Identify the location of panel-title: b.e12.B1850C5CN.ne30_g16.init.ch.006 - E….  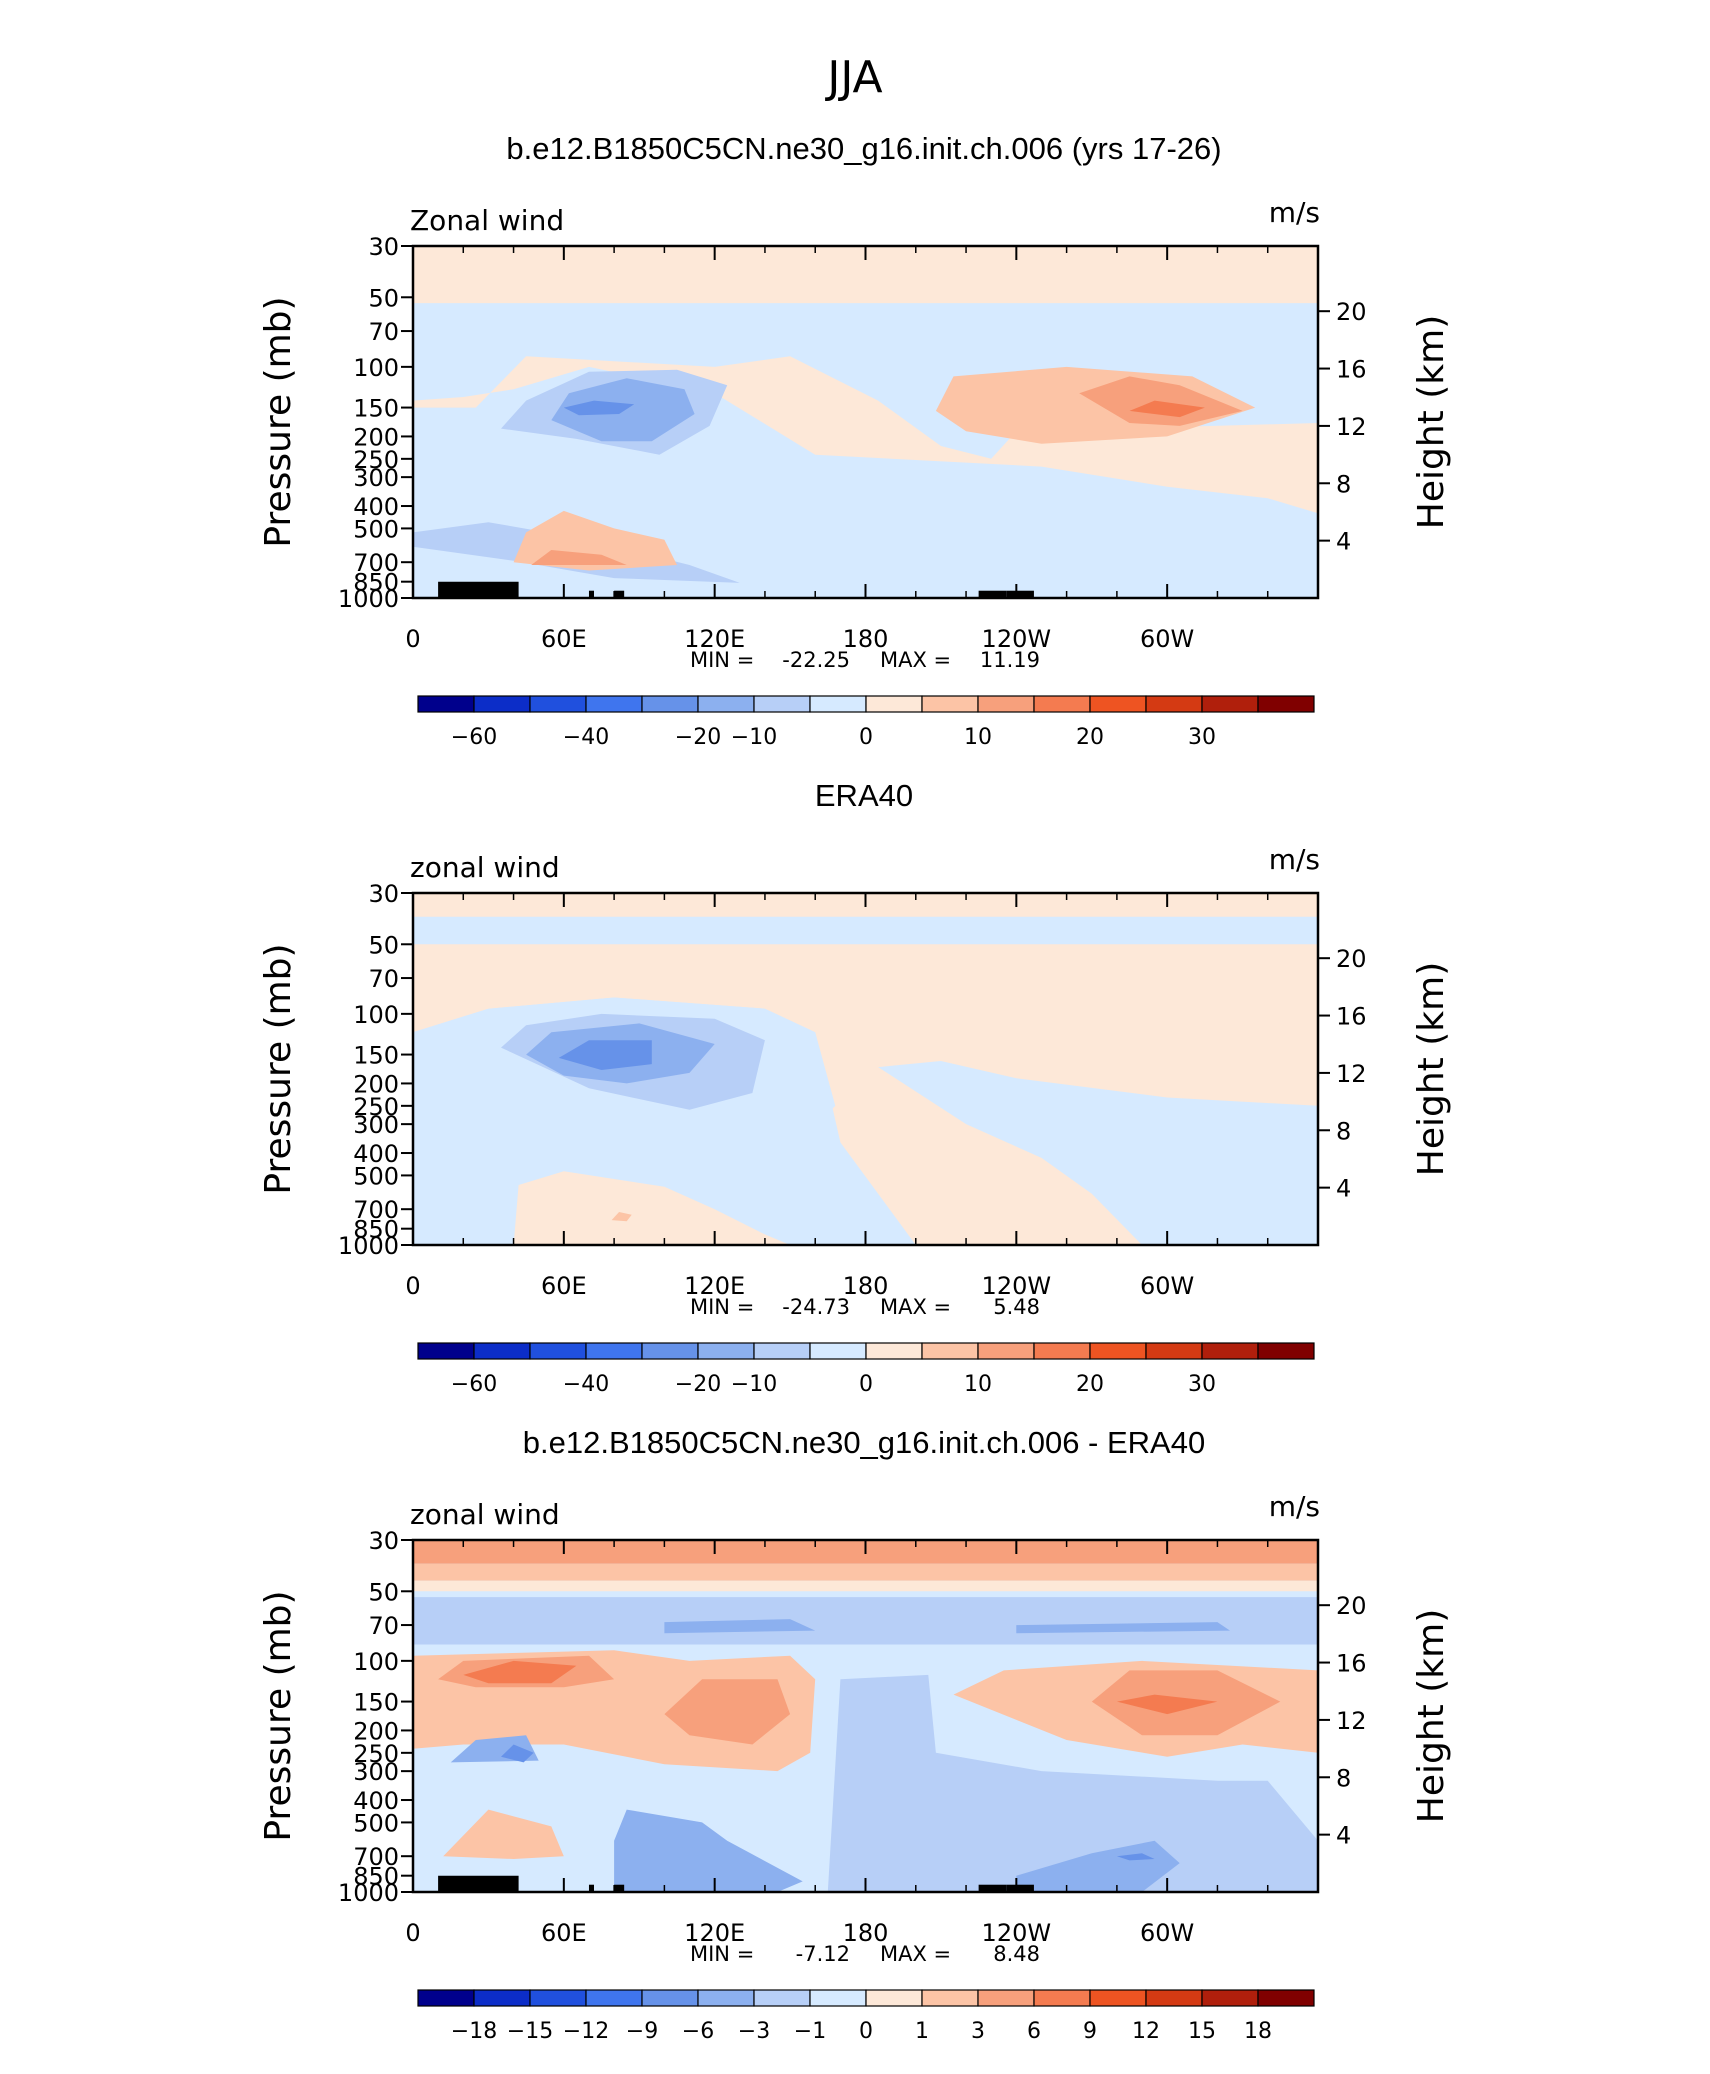
(864, 1442).